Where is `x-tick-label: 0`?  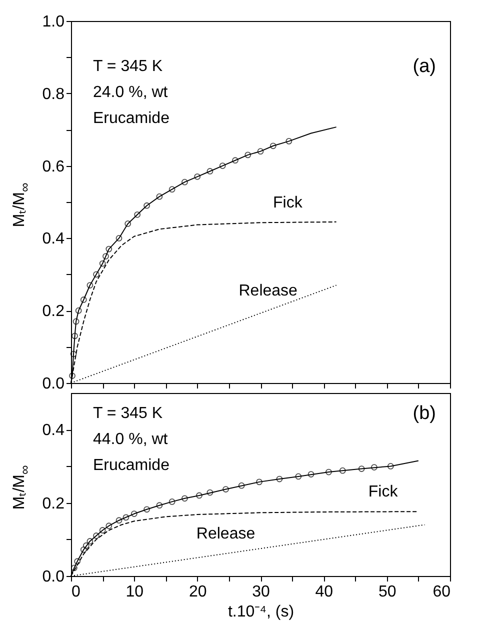
x-tick-label: 0 is located at coordinates (76, 592).